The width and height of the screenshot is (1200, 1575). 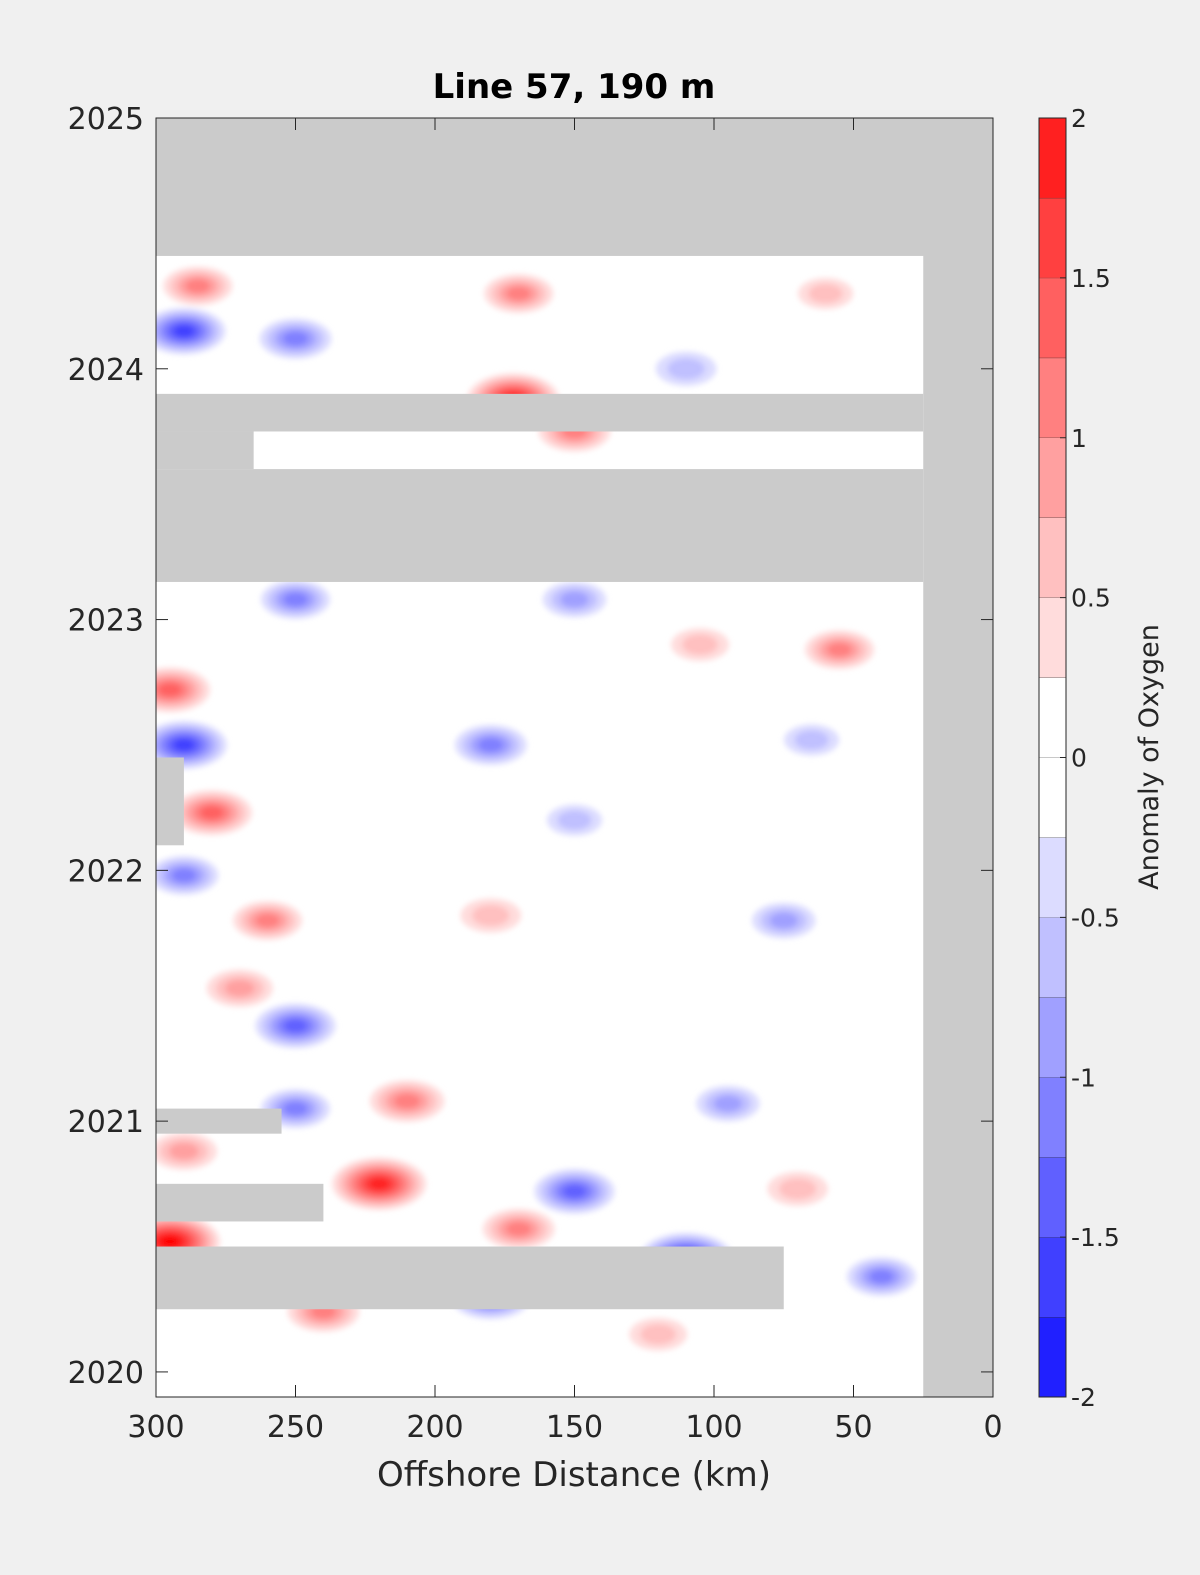 What do you see at coordinates (106, 370) in the screenshot?
I see `y-tick-label-2024: 2024` at bounding box center [106, 370].